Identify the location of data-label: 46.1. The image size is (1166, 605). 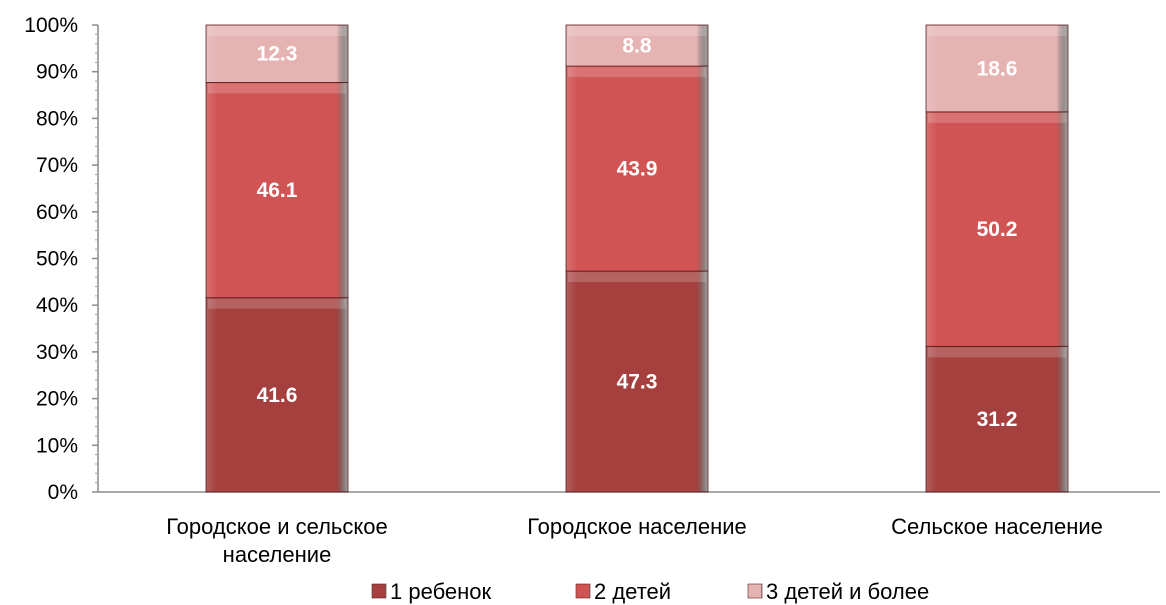
(277, 190).